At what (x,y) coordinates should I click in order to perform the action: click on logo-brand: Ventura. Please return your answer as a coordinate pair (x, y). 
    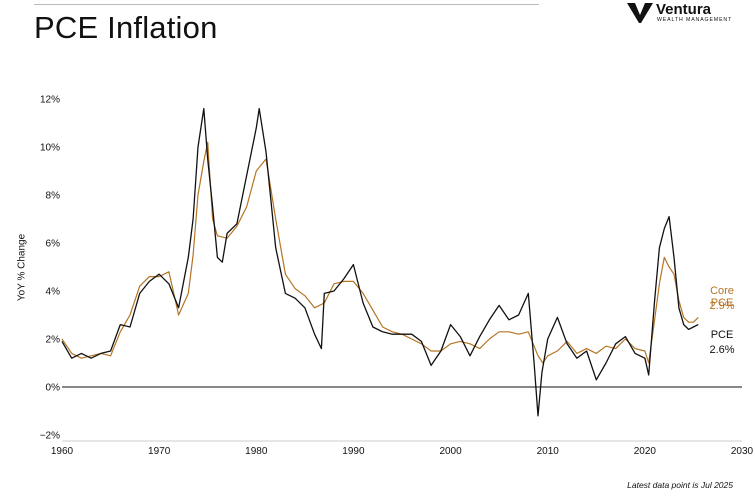
    Looking at the image, I should click on (684, 9).